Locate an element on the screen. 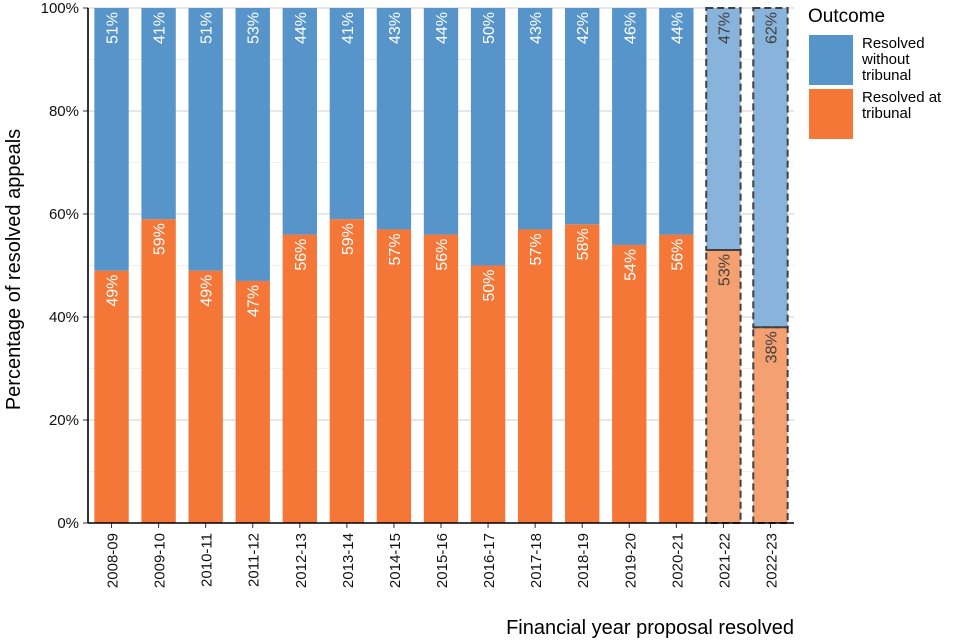 Image resolution: width=960 pixels, height=640 pixels. y-tick-label: 0% is located at coordinates (68, 523).